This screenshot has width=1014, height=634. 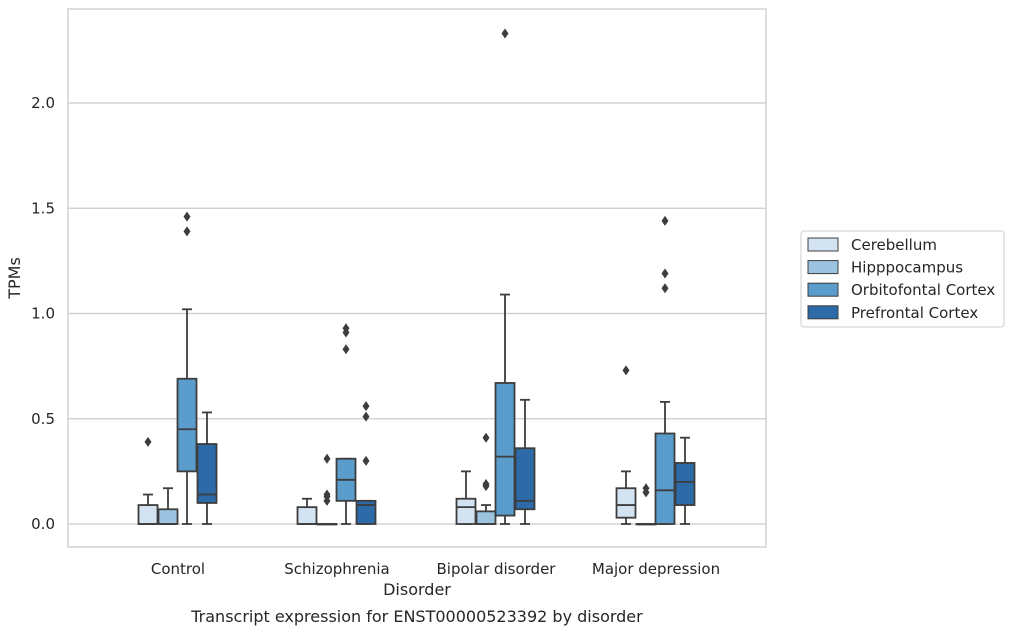 What do you see at coordinates (336, 569) in the screenshot?
I see `x-tick-label: Schizophrenia` at bounding box center [336, 569].